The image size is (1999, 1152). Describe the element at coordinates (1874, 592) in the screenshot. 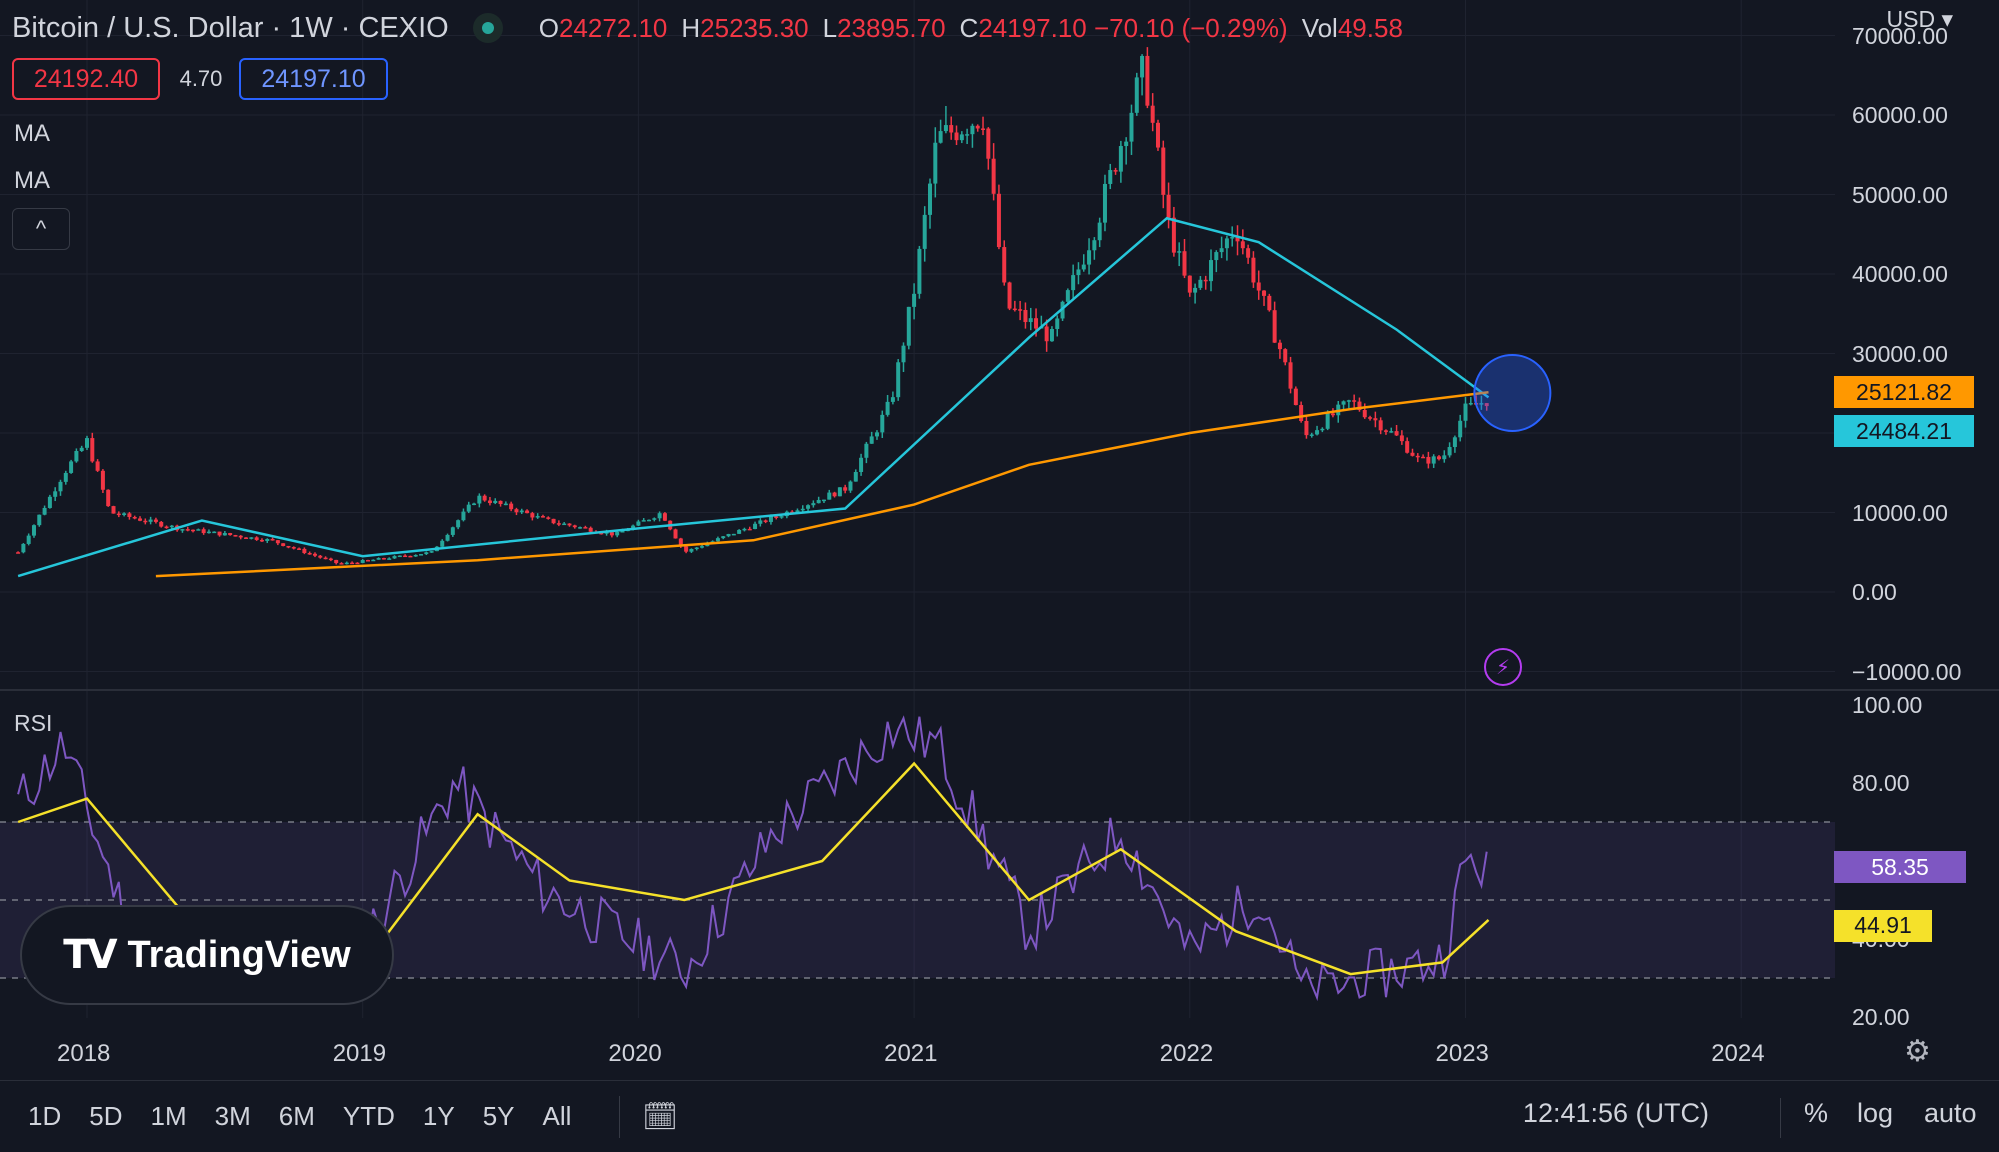

I see `price-tick-label: 0.00` at that location.